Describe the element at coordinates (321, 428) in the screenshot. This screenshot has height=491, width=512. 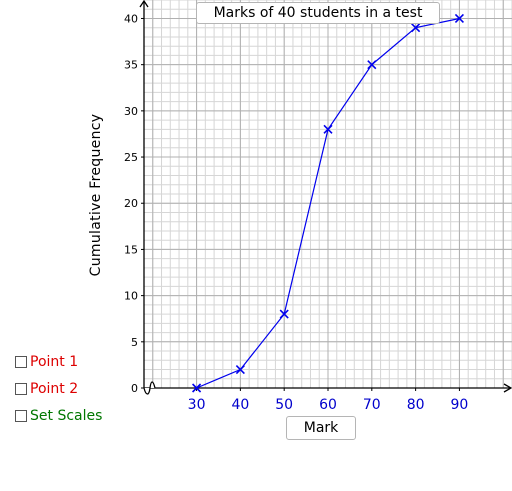
I see `x-axis-label: Mark` at that location.